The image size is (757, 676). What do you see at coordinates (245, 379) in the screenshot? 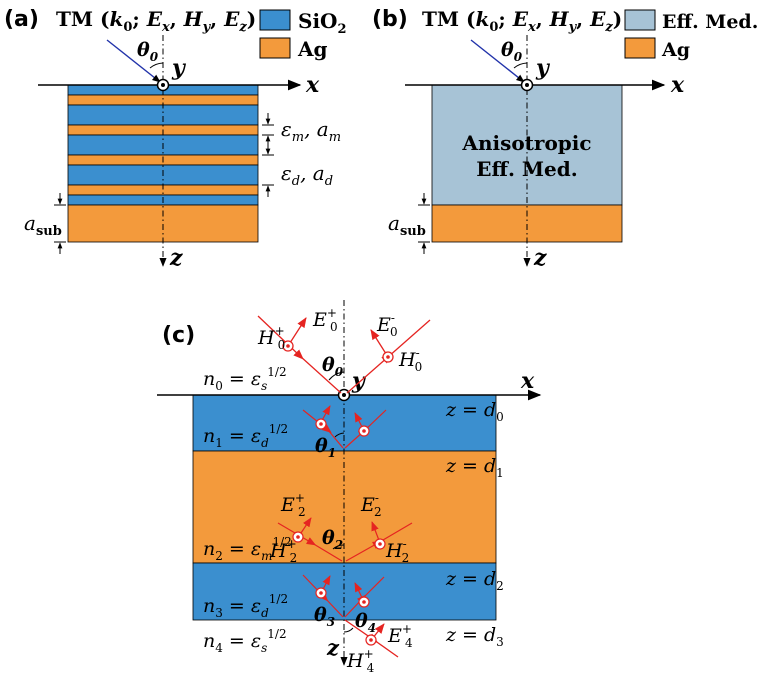
I see `n0-label: n0 = εs1/2` at bounding box center [245, 379].